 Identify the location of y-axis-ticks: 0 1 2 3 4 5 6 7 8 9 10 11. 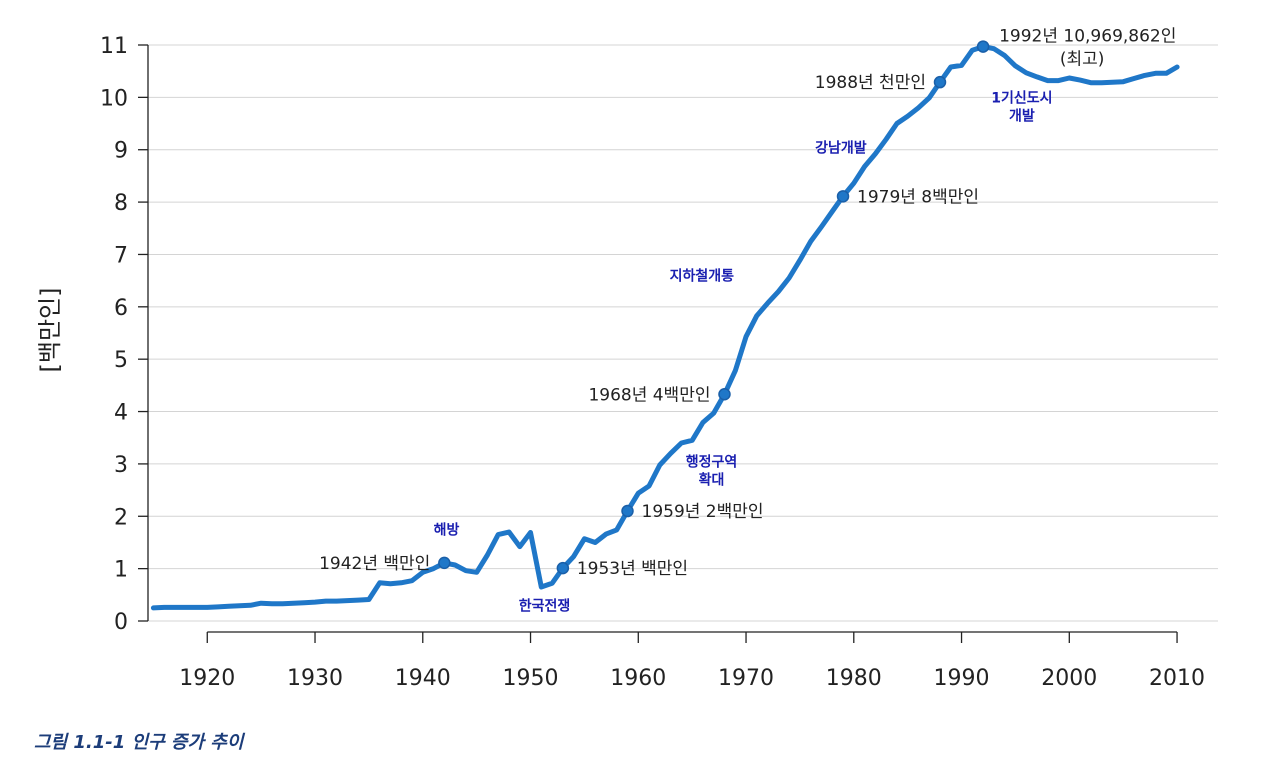
(124, 334).